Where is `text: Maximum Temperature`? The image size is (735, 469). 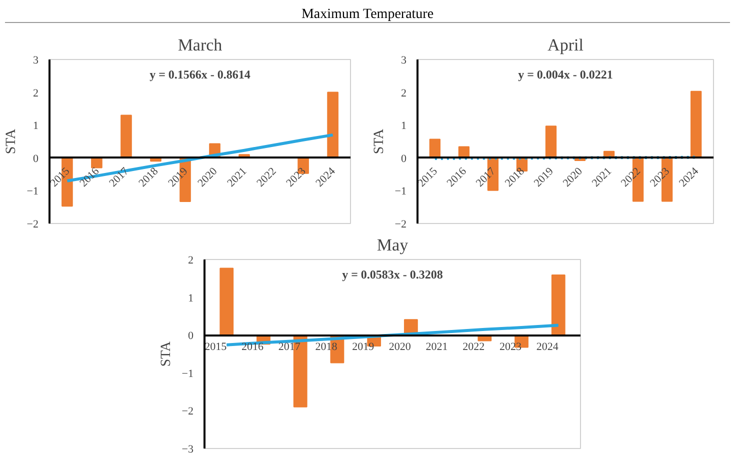 text: Maximum Temperature is located at coordinates (367, 15).